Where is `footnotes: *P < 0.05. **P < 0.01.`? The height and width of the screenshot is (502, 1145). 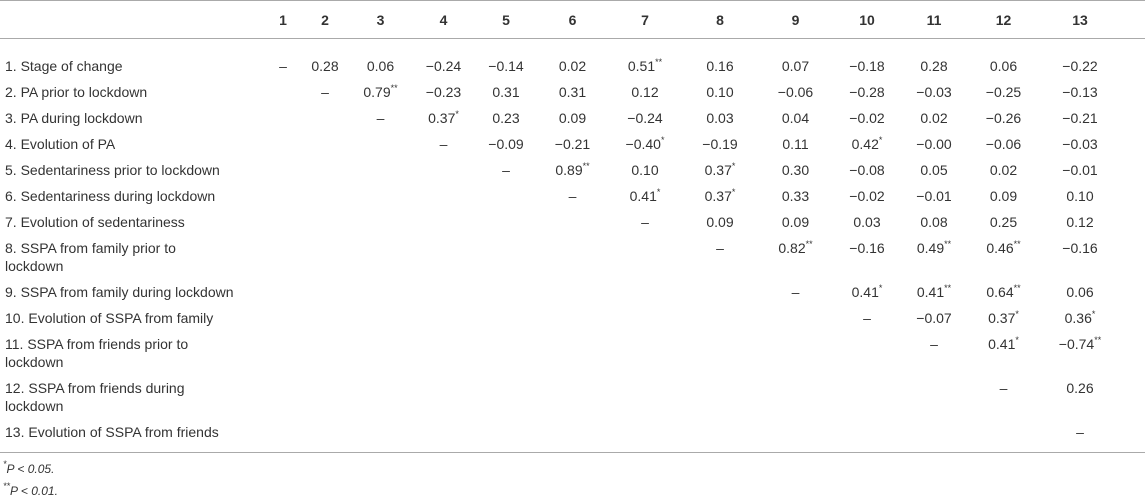 footnotes: *P < 0.05. **P < 0.01. is located at coordinates (572, 477).